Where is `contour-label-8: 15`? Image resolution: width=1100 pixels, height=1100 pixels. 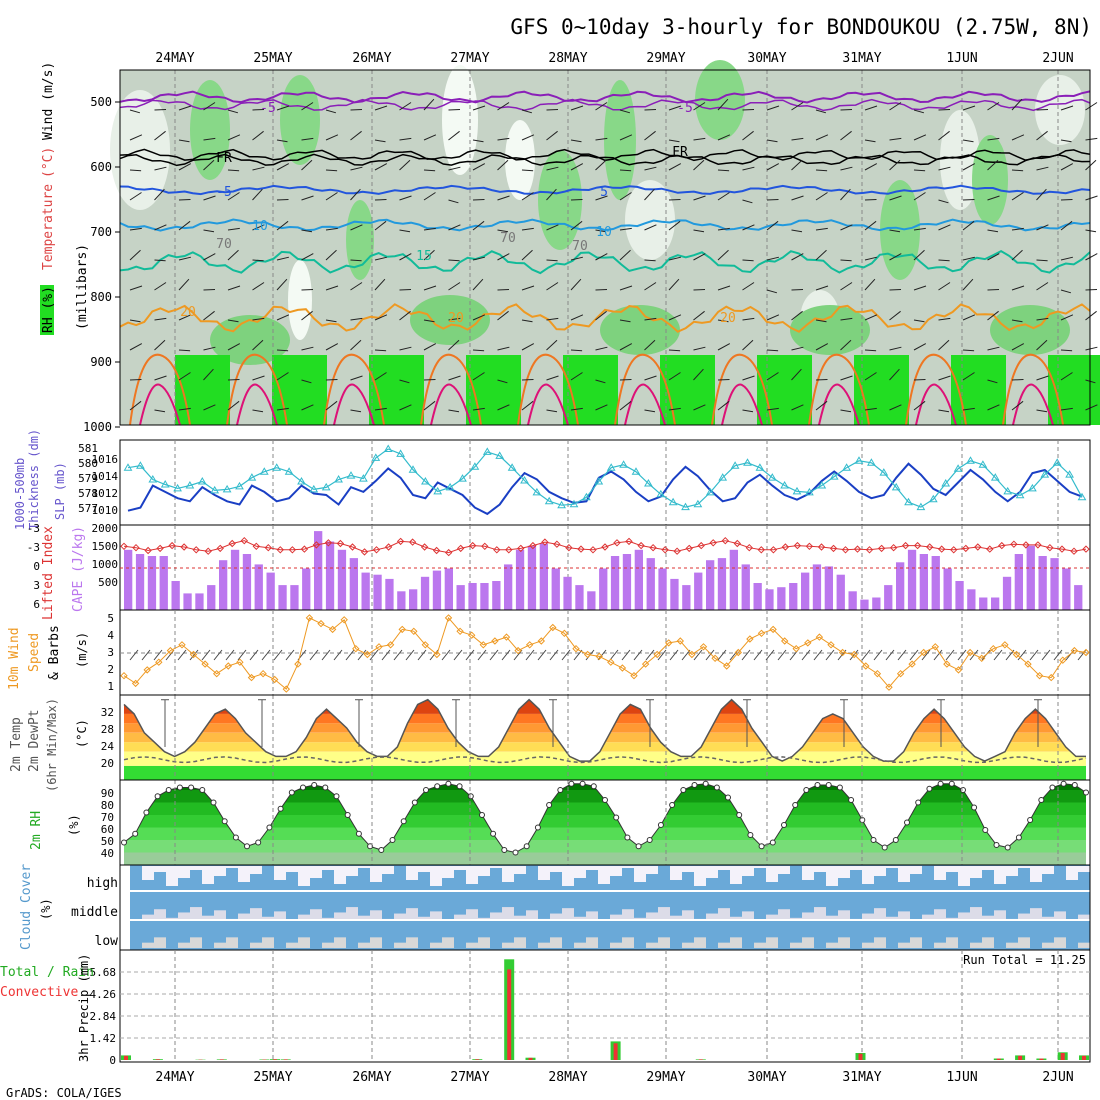
contour-label-8: 15 is located at coordinates (424, 256).